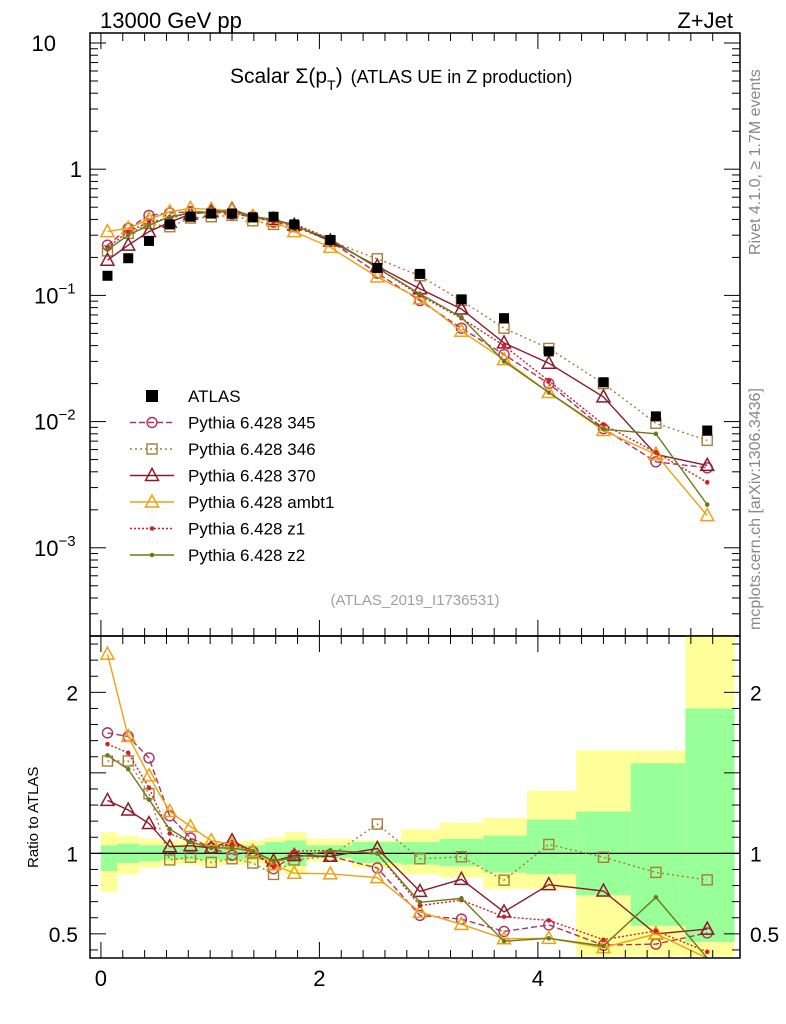  What do you see at coordinates (101, 978) in the screenshot?
I see `xtick-label: 0` at bounding box center [101, 978].